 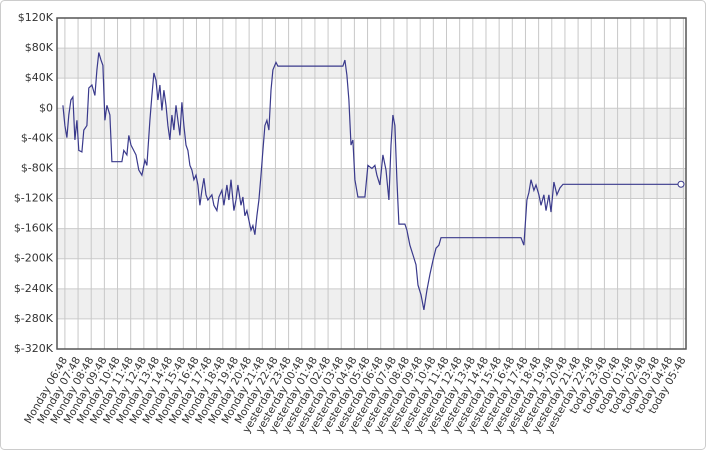 I want to click on y-tick-label: $80K, so click(x=39, y=47).